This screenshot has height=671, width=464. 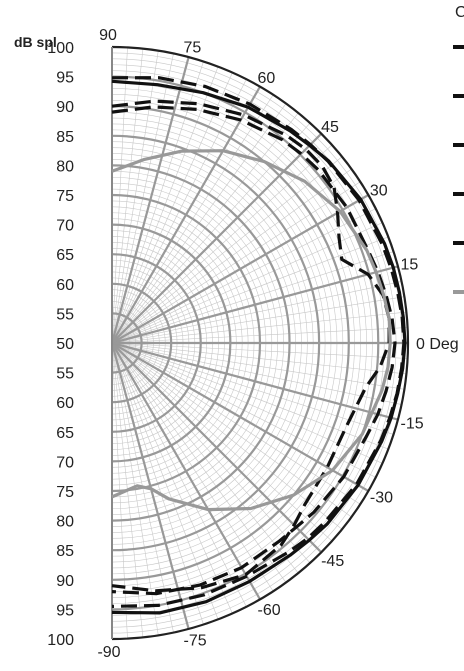 What do you see at coordinates (412, 424) in the screenshot?
I see `angle-tick-label: -15` at bounding box center [412, 424].